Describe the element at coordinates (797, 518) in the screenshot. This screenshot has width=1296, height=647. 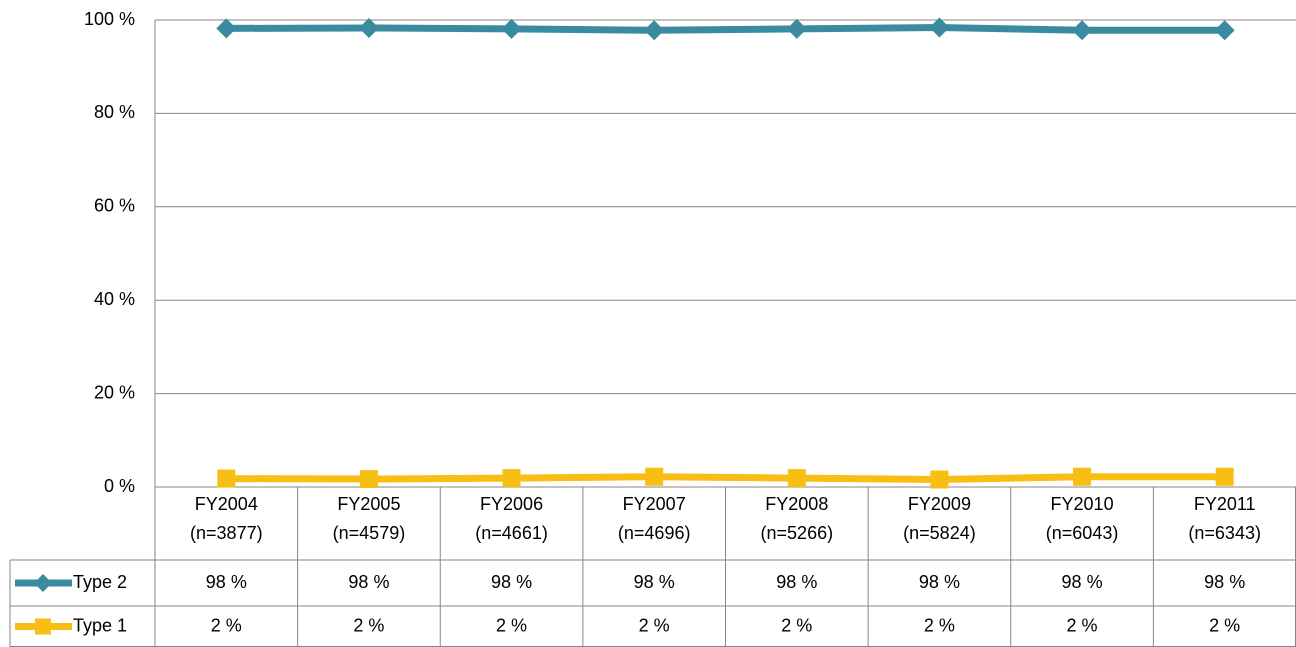
I see `x-tick-label: FY2008 (n=5266)` at that location.